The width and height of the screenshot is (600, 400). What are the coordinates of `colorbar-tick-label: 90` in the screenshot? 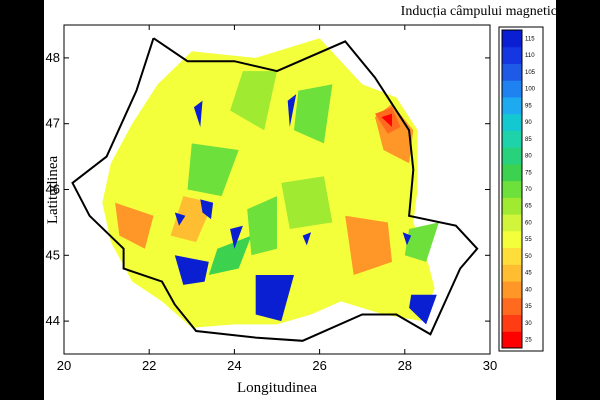 It's located at (528, 123).